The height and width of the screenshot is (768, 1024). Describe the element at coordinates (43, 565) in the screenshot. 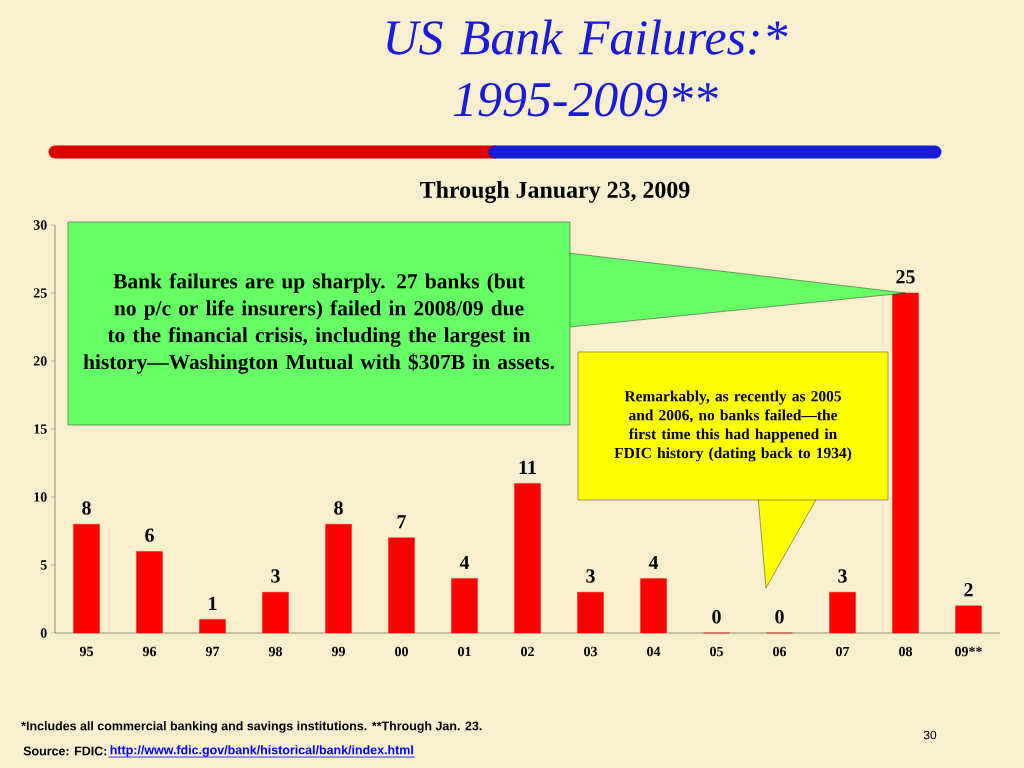

I see `y-tick-label: 5` at that location.